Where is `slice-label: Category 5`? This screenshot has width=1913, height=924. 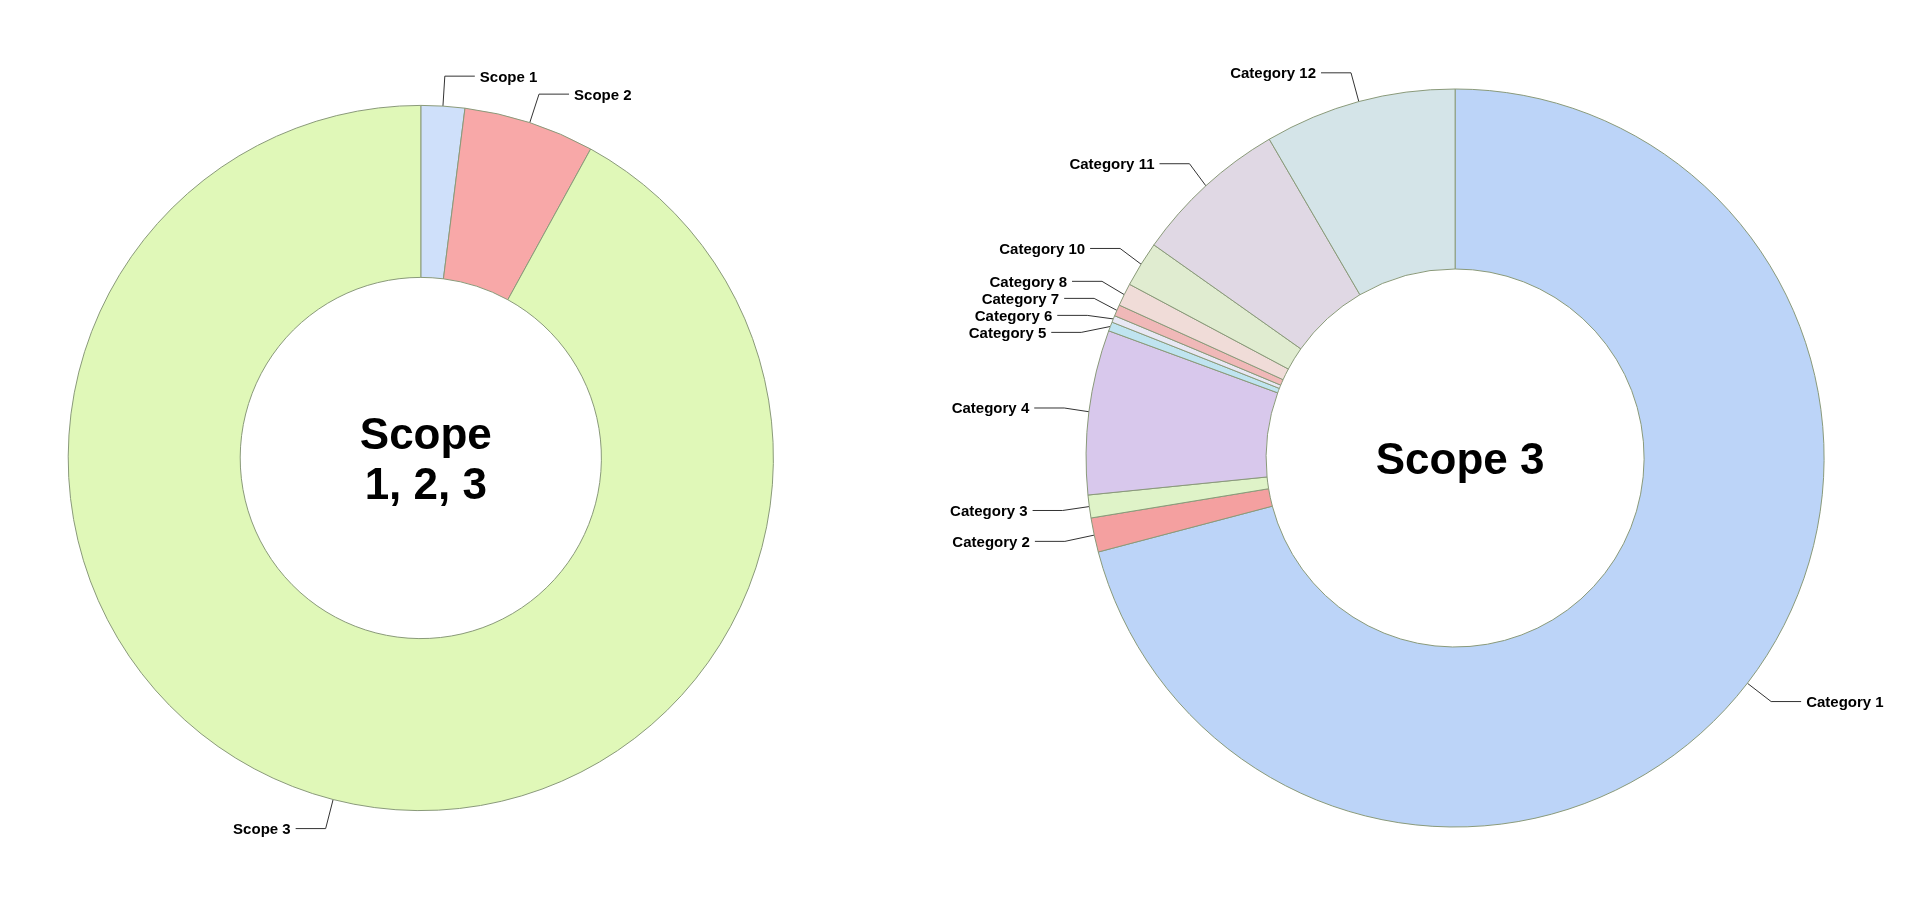 slice-label: Category 5 is located at coordinates (1007, 332).